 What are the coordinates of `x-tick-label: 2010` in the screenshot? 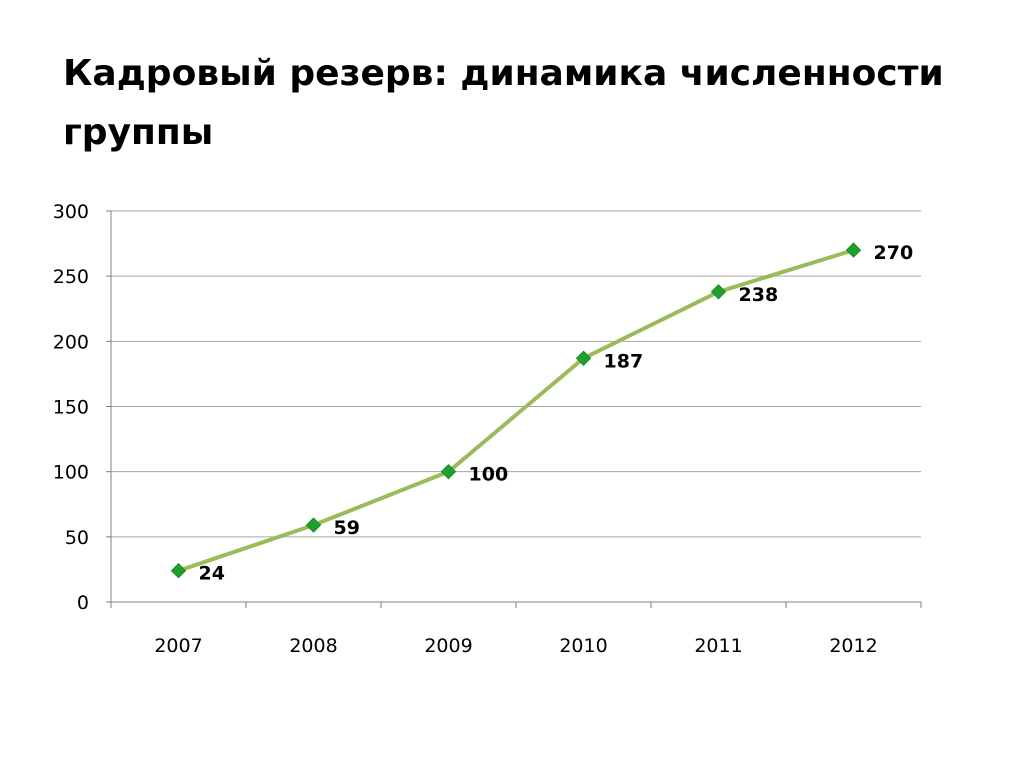 It's located at (583, 646).